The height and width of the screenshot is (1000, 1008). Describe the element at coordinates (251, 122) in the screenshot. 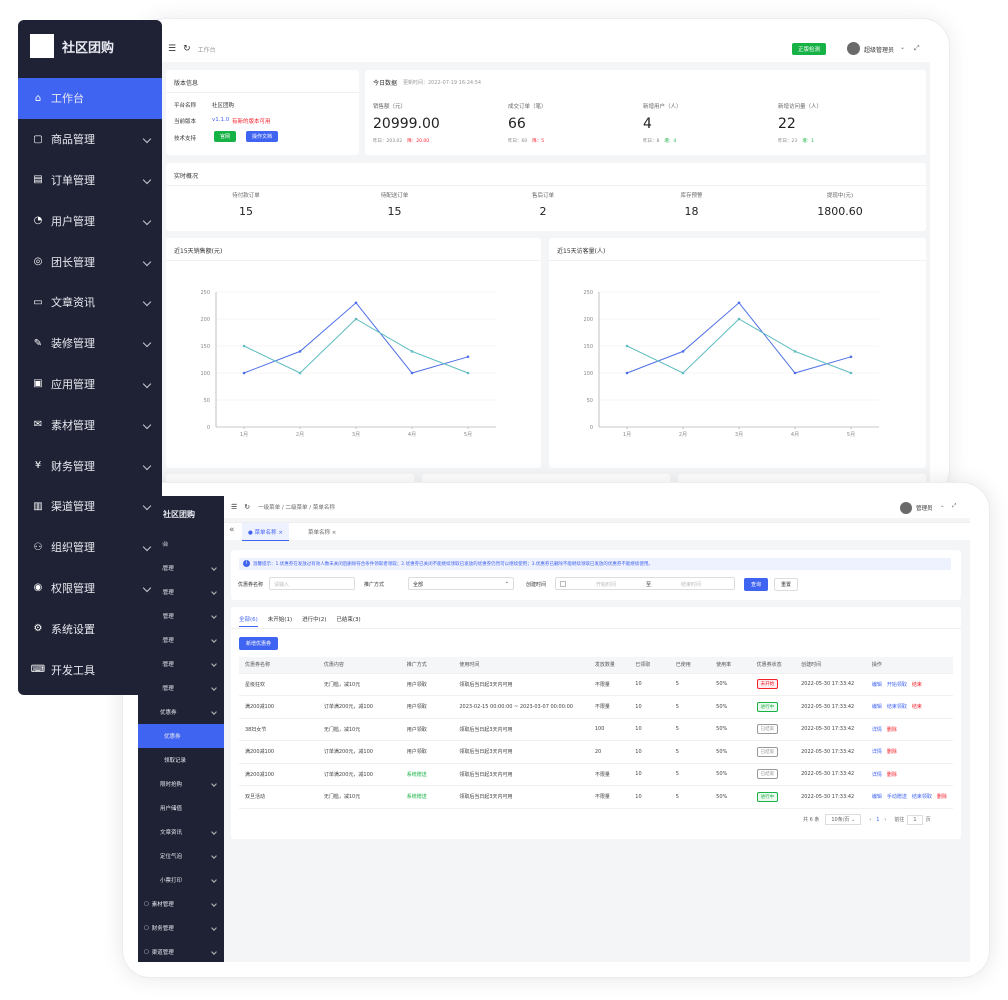

I see `version-update-note: 有新的版本可用` at that location.